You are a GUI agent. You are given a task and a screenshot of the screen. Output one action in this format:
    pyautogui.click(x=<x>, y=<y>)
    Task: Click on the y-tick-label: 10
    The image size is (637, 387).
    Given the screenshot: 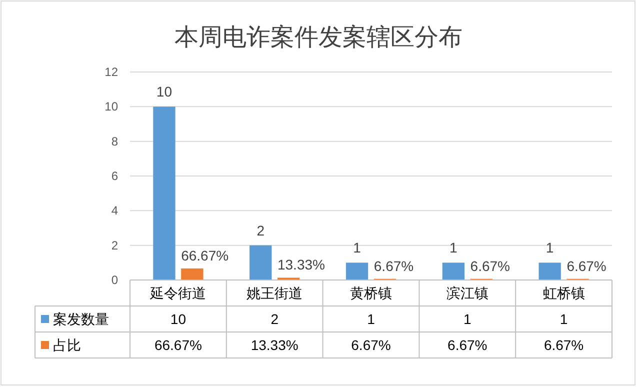 What is the action you would take?
    pyautogui.click(x=111, y=107)
    